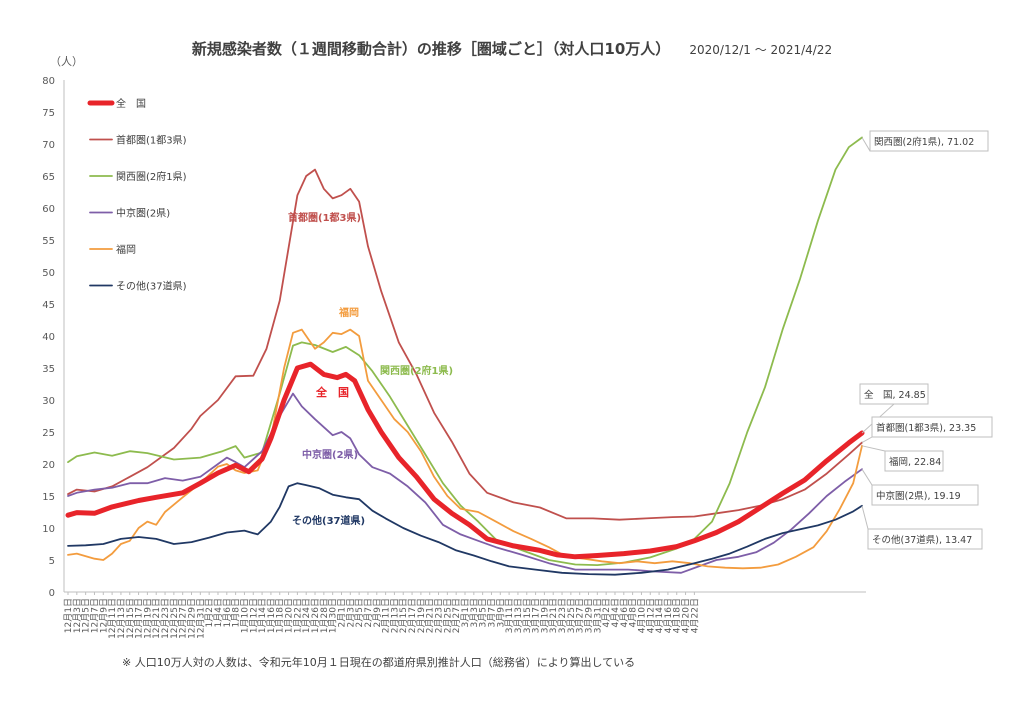 This screenshot has height=724, width=1024. Describe the element at coordinates (227, 612) in the screenshot. I see `x-tick-label: 1月6日` at that location.